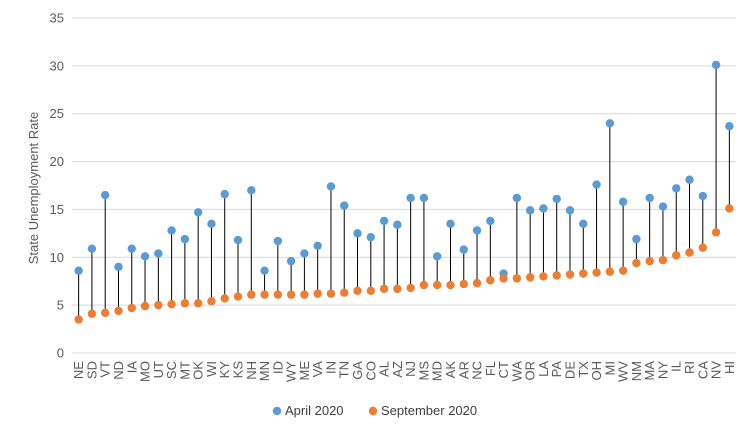  Describe the element at coordinates (57, 113) in the screenshot. I see `y-tick-label: 25` at that location.